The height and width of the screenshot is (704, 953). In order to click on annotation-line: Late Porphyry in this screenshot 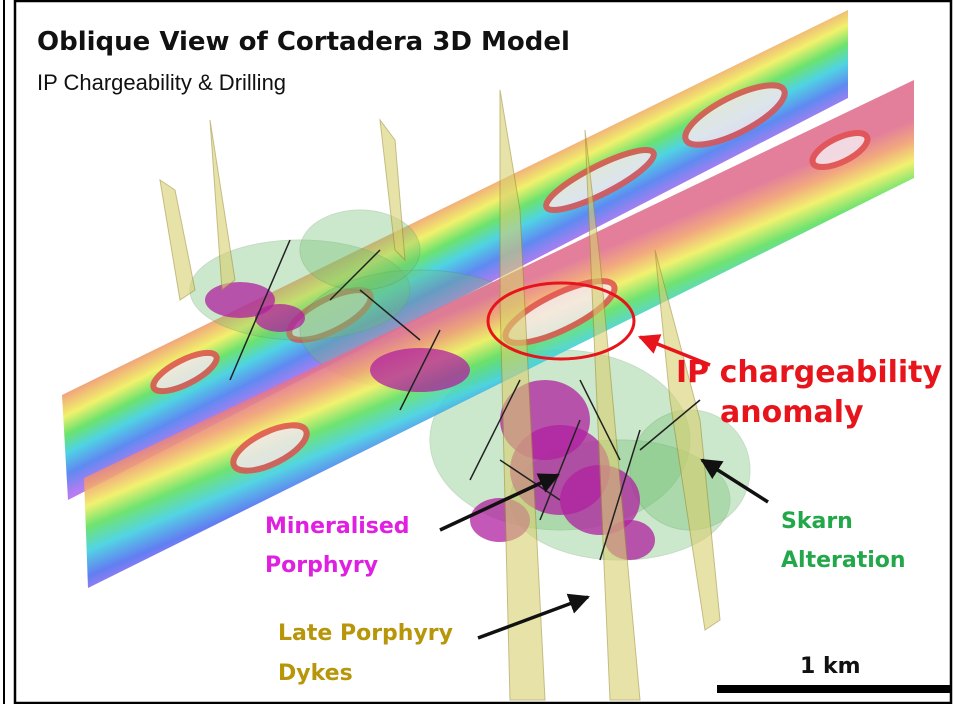, I will do `click(365, 633)`.